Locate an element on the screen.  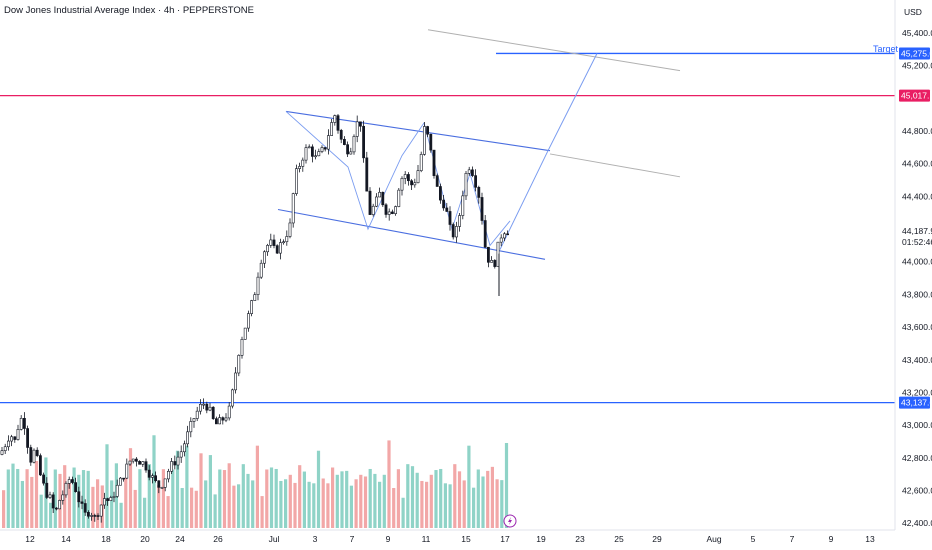
time-tick: 25 is located at coordinates (619, 539).